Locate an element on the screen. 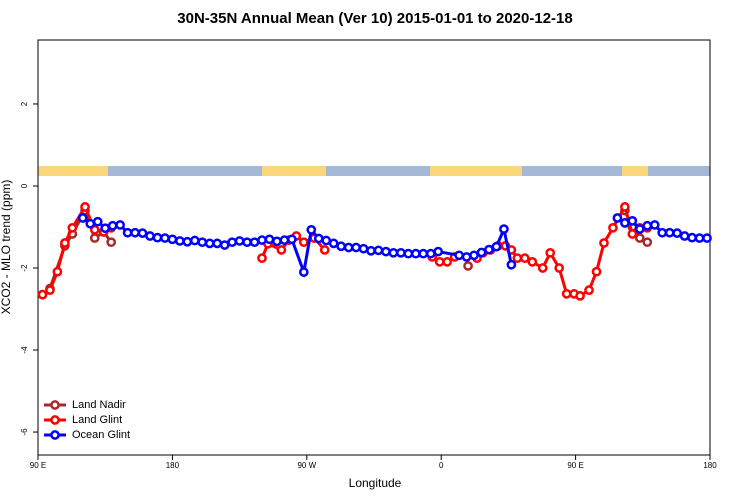  y-tick-label: 0 is located at coordinates (24, 185).